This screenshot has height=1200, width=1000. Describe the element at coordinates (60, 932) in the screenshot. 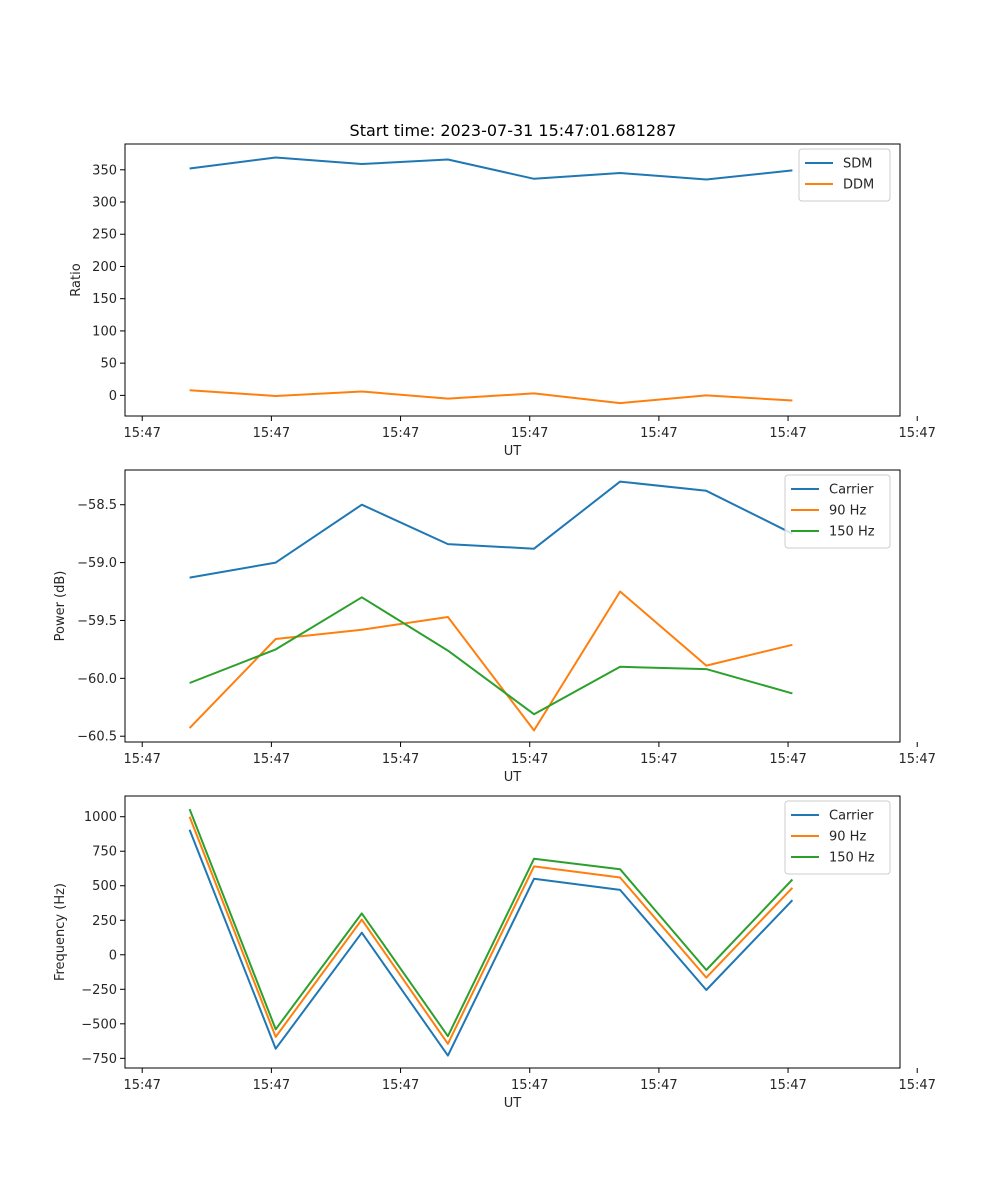

I see `y-axis-label: Frequency (Hz)` at that location.